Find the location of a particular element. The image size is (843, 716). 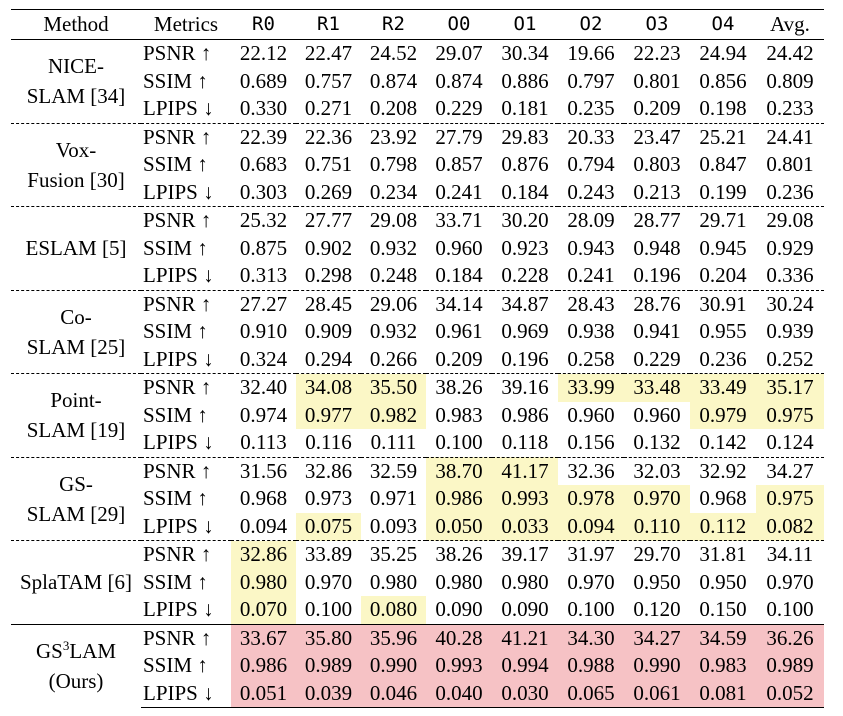

value-cell: 0.932 is located at coordinates (393, 331).